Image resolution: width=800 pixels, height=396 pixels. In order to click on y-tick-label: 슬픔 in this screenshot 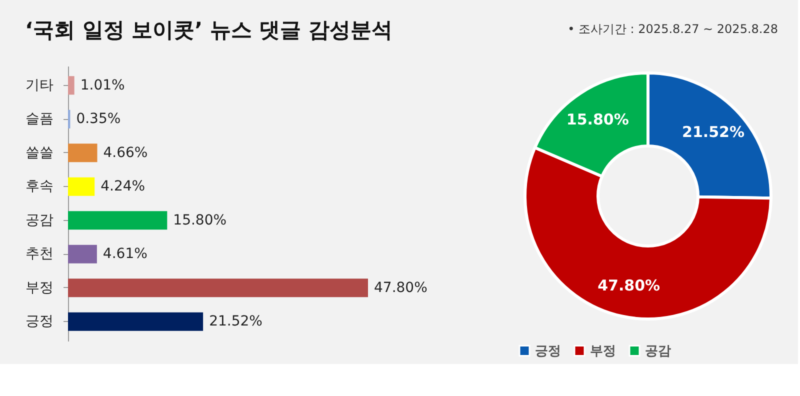, I will do `click(40, 119)`.